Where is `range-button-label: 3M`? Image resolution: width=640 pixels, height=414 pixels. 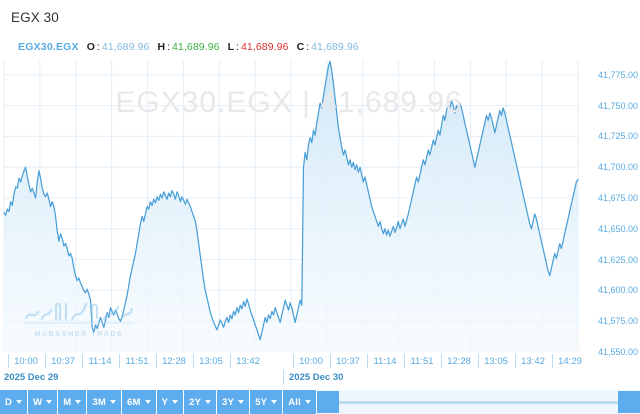
range-button-label: 3M is located at coordinates (99, 402).